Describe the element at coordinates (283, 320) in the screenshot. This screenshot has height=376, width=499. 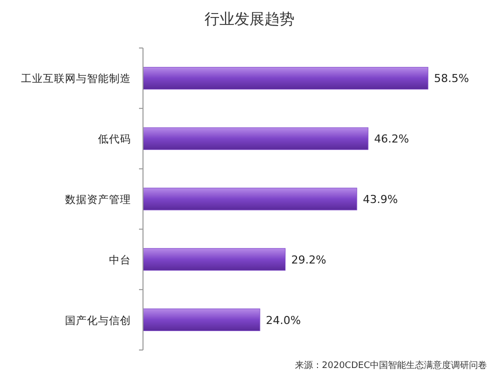
I see `data-label: 24.0%` at that location.